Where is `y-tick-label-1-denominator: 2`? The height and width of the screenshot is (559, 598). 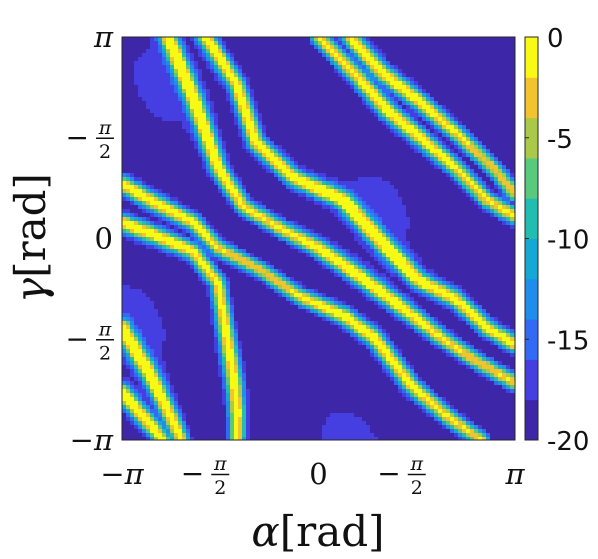
y-tick-label-1-denominator: 2 is located at coordinates (105, 152).